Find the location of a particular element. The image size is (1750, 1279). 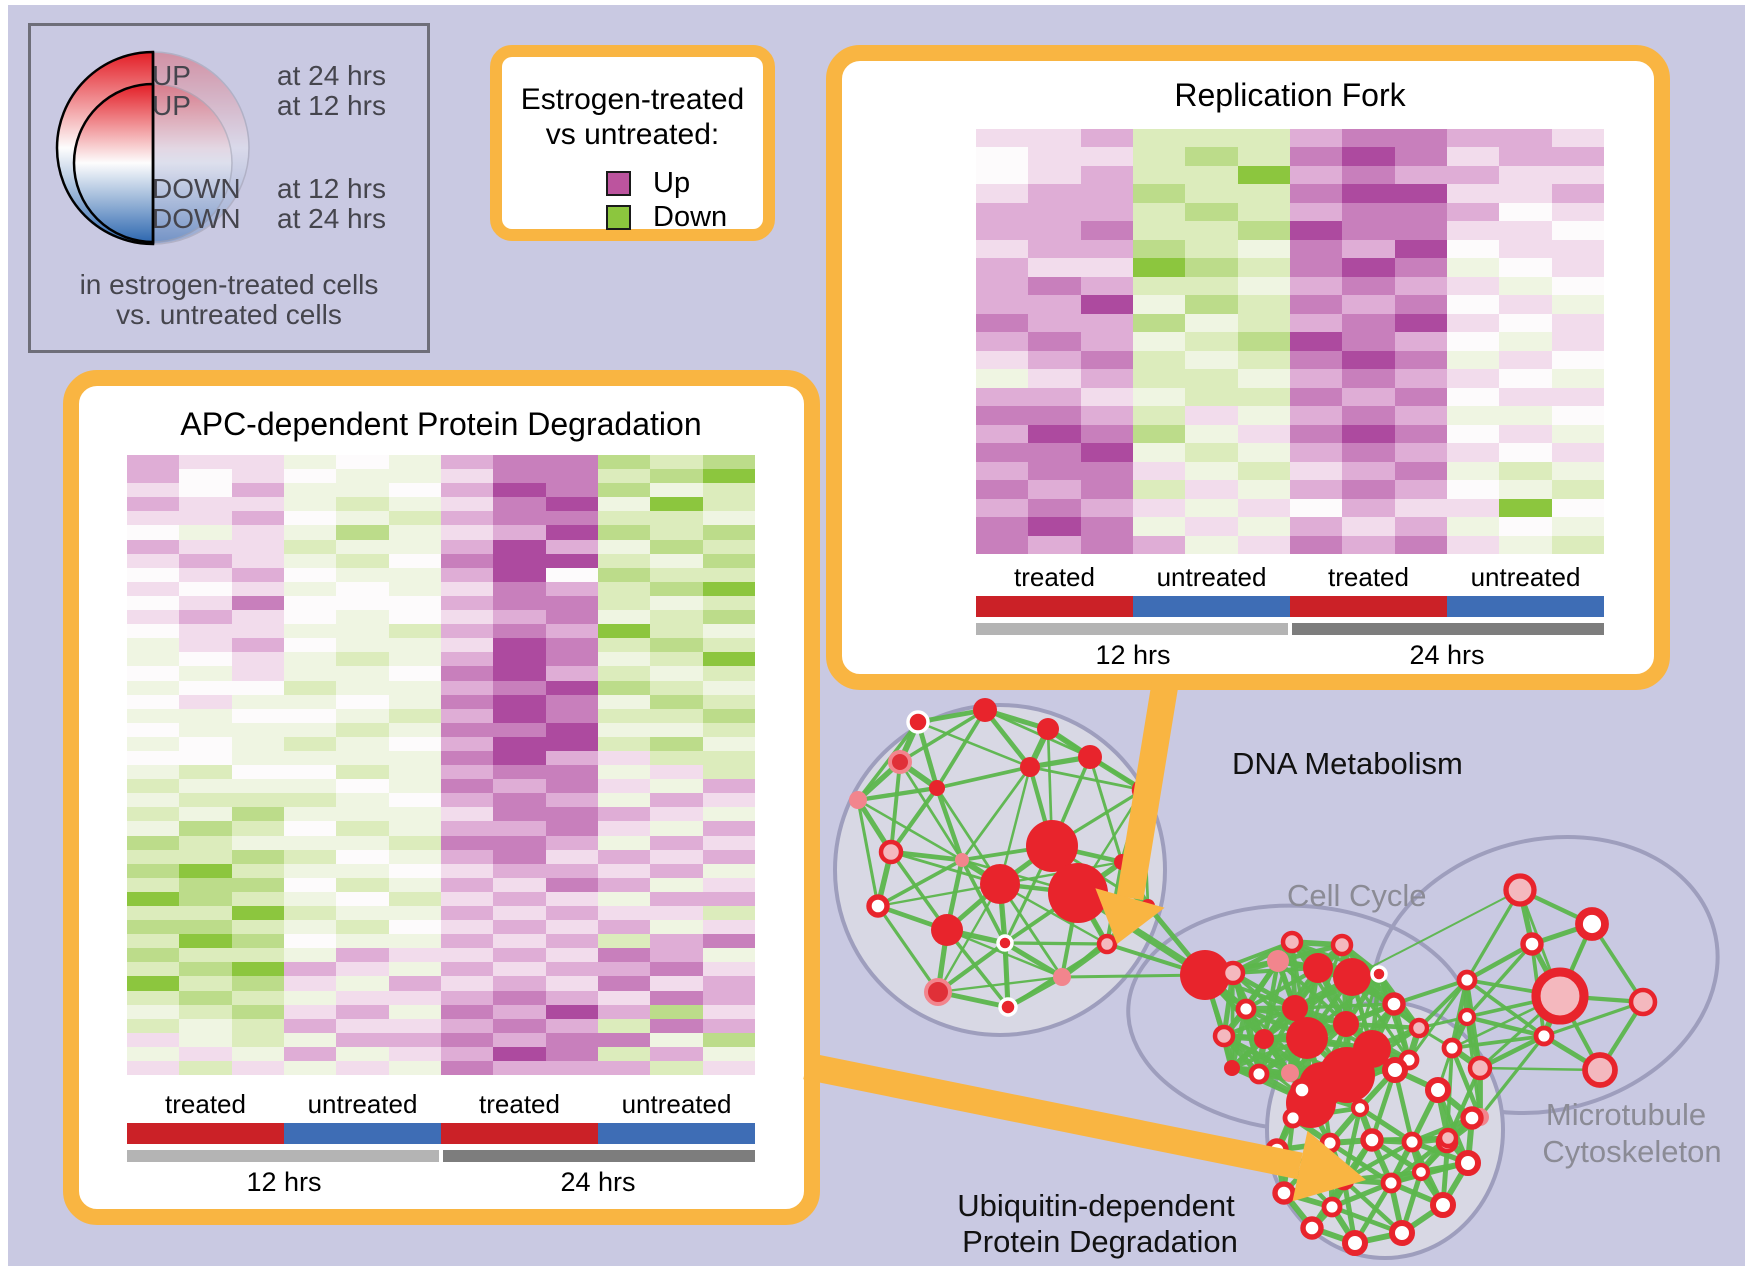

cluster-label-cytoskeleton: Cytoskeleton is located at coordinates (1631, 1151).